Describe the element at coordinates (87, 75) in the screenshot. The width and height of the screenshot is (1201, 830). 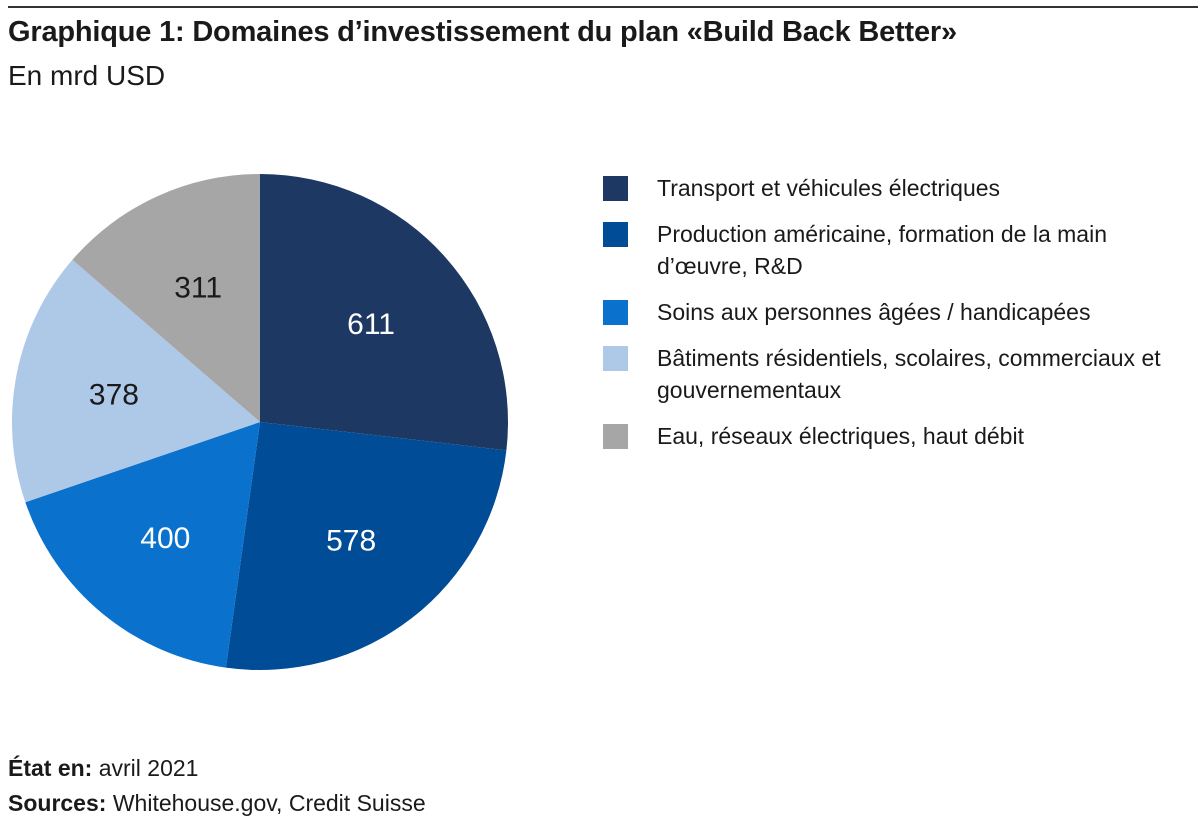
I see `chart-subtitle: En mrd USD` at that location.